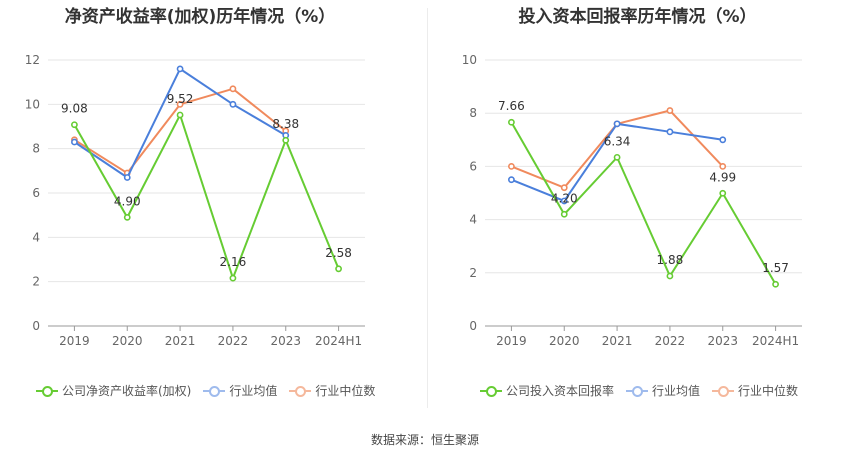 The width and height of the screenshot is (850, 459). I want to click on roic-legend: 公司投入资本回报率 行业均值 行业中位数, so click(645, 390).